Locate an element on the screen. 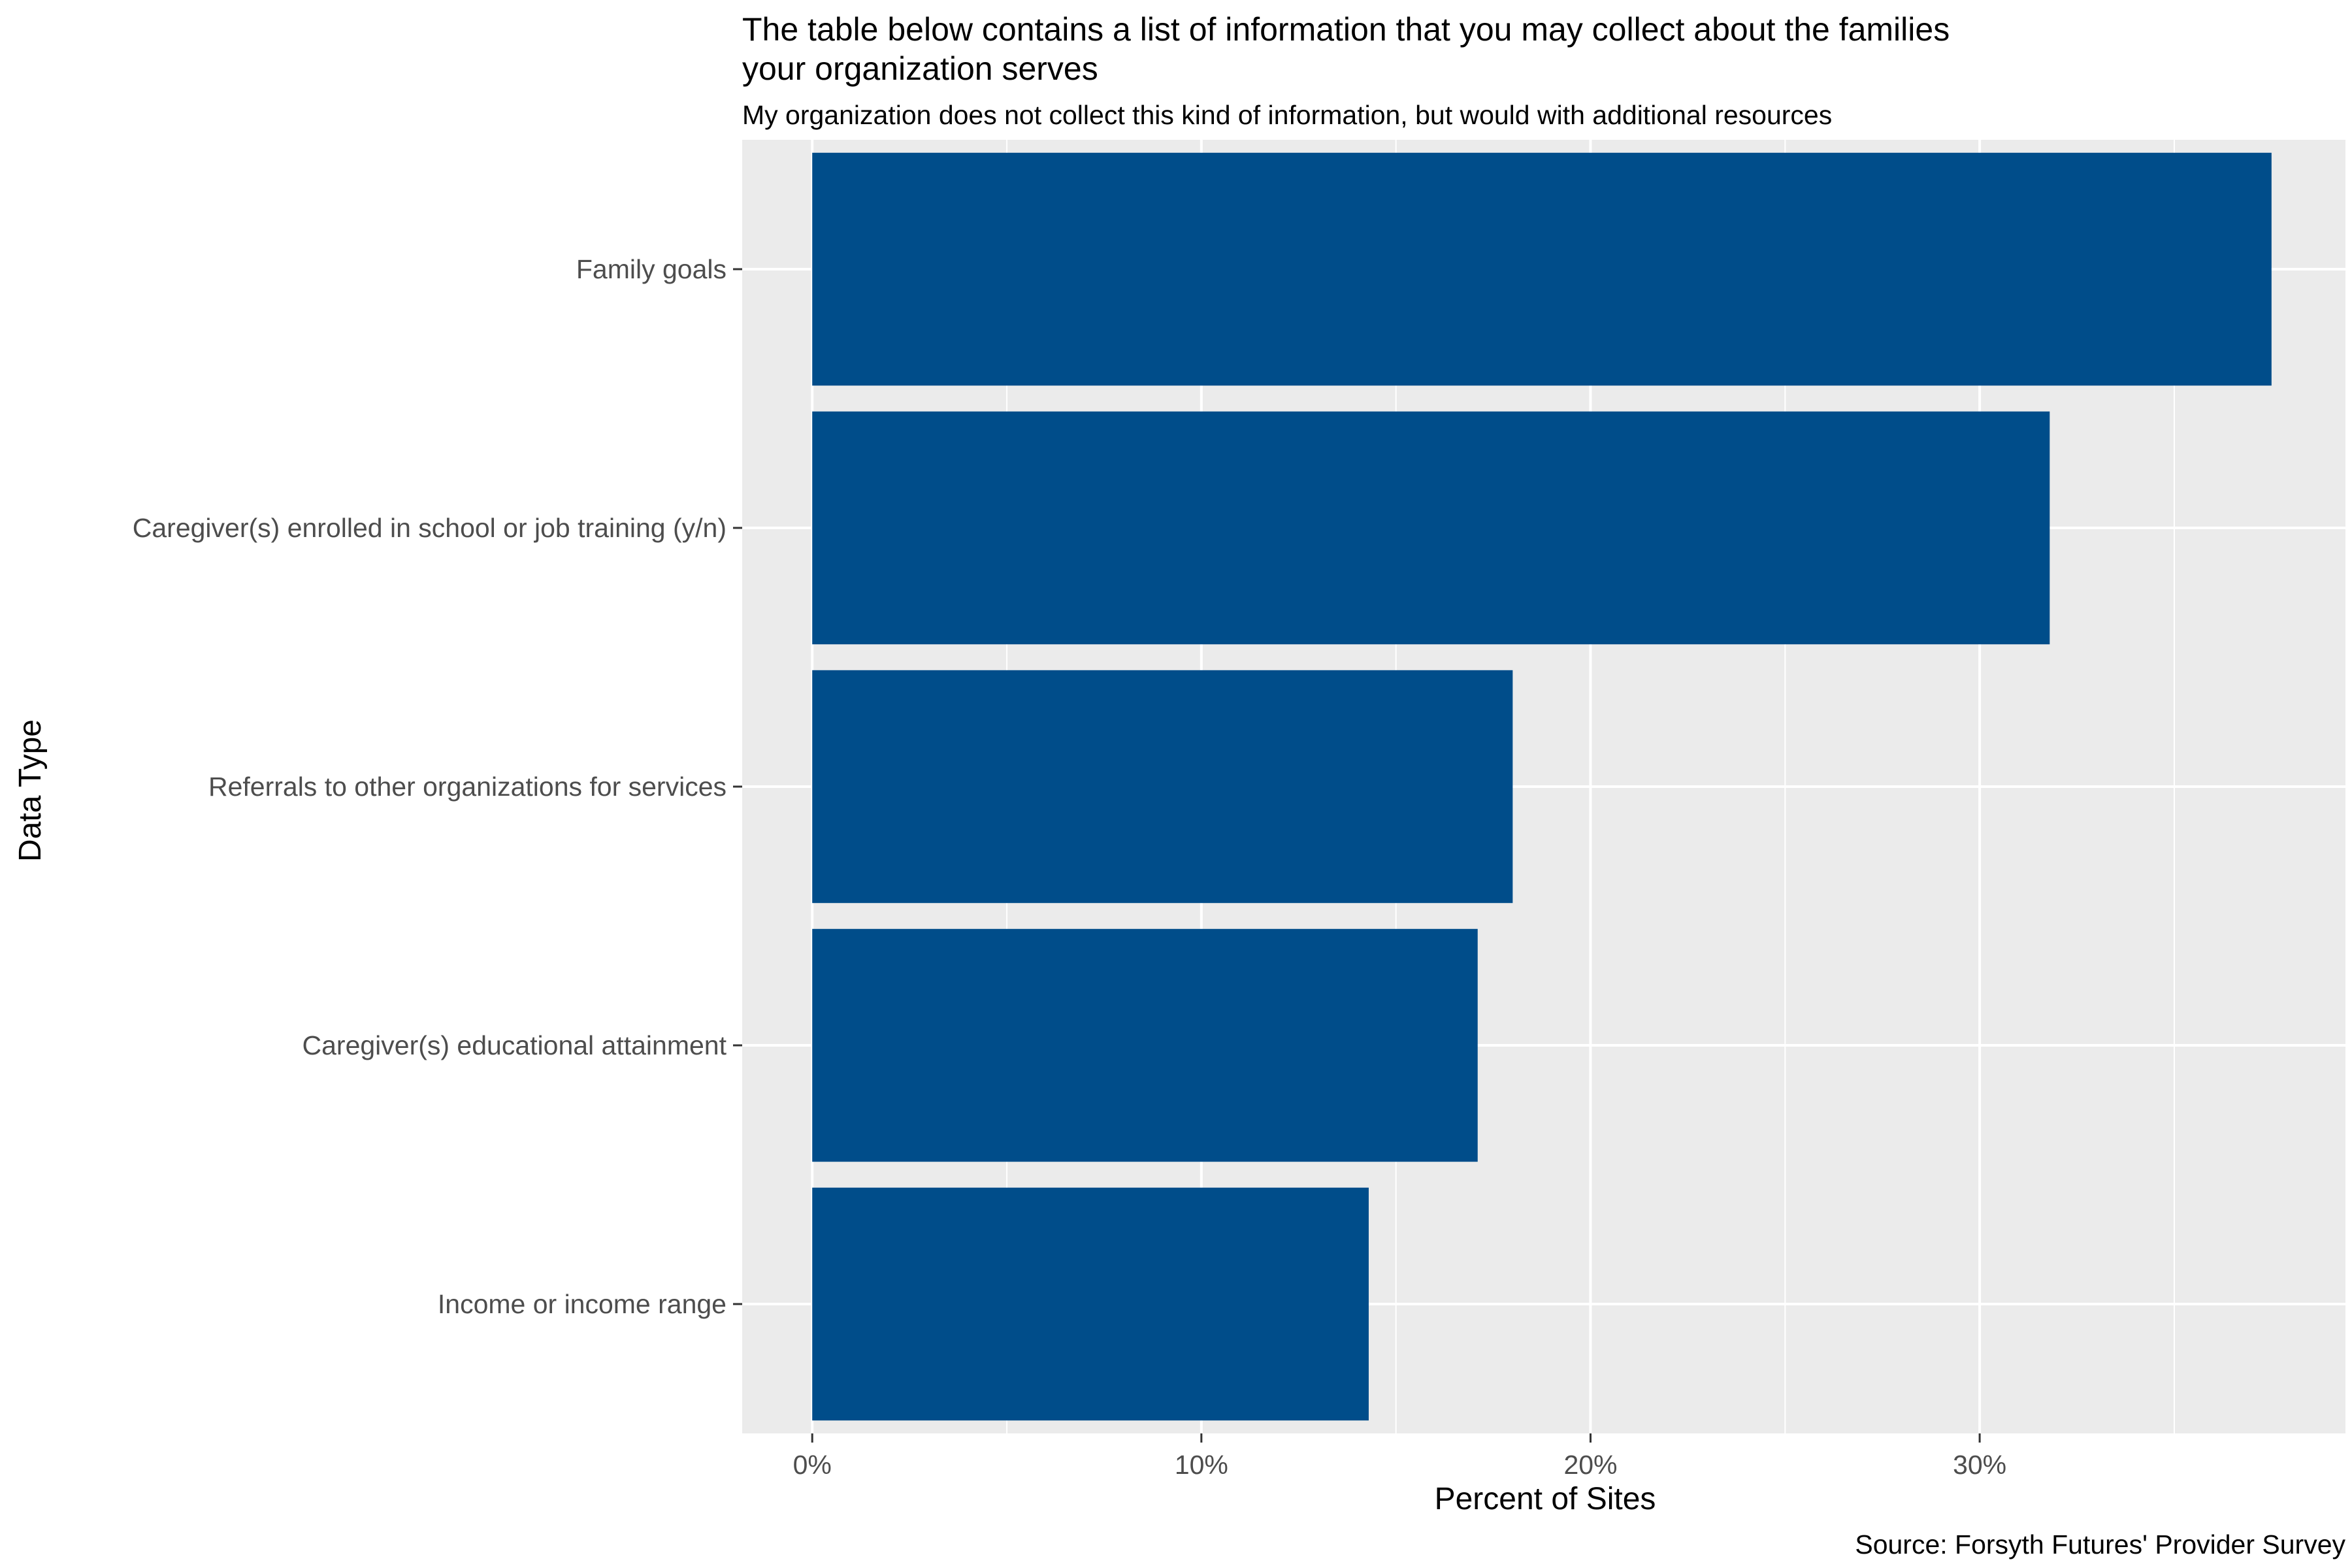 This screenshot has height=1568, width=2352. x-tick-label: 10% is located at coordinates (1201, 1465).